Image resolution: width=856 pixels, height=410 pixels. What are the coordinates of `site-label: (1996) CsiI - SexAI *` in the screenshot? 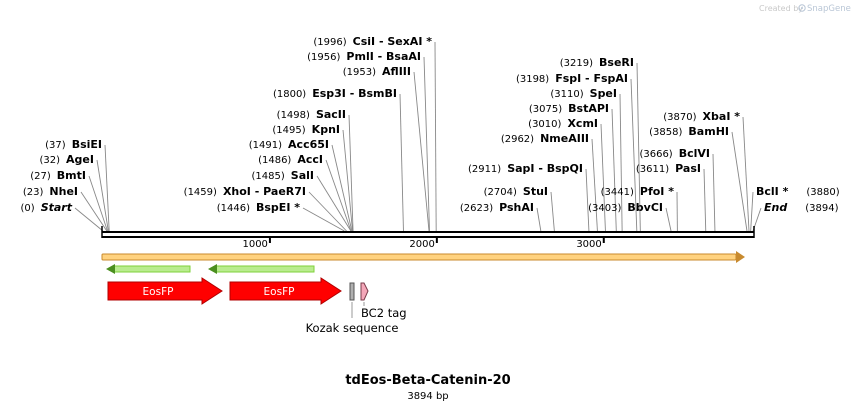 It's located at (372, 41).